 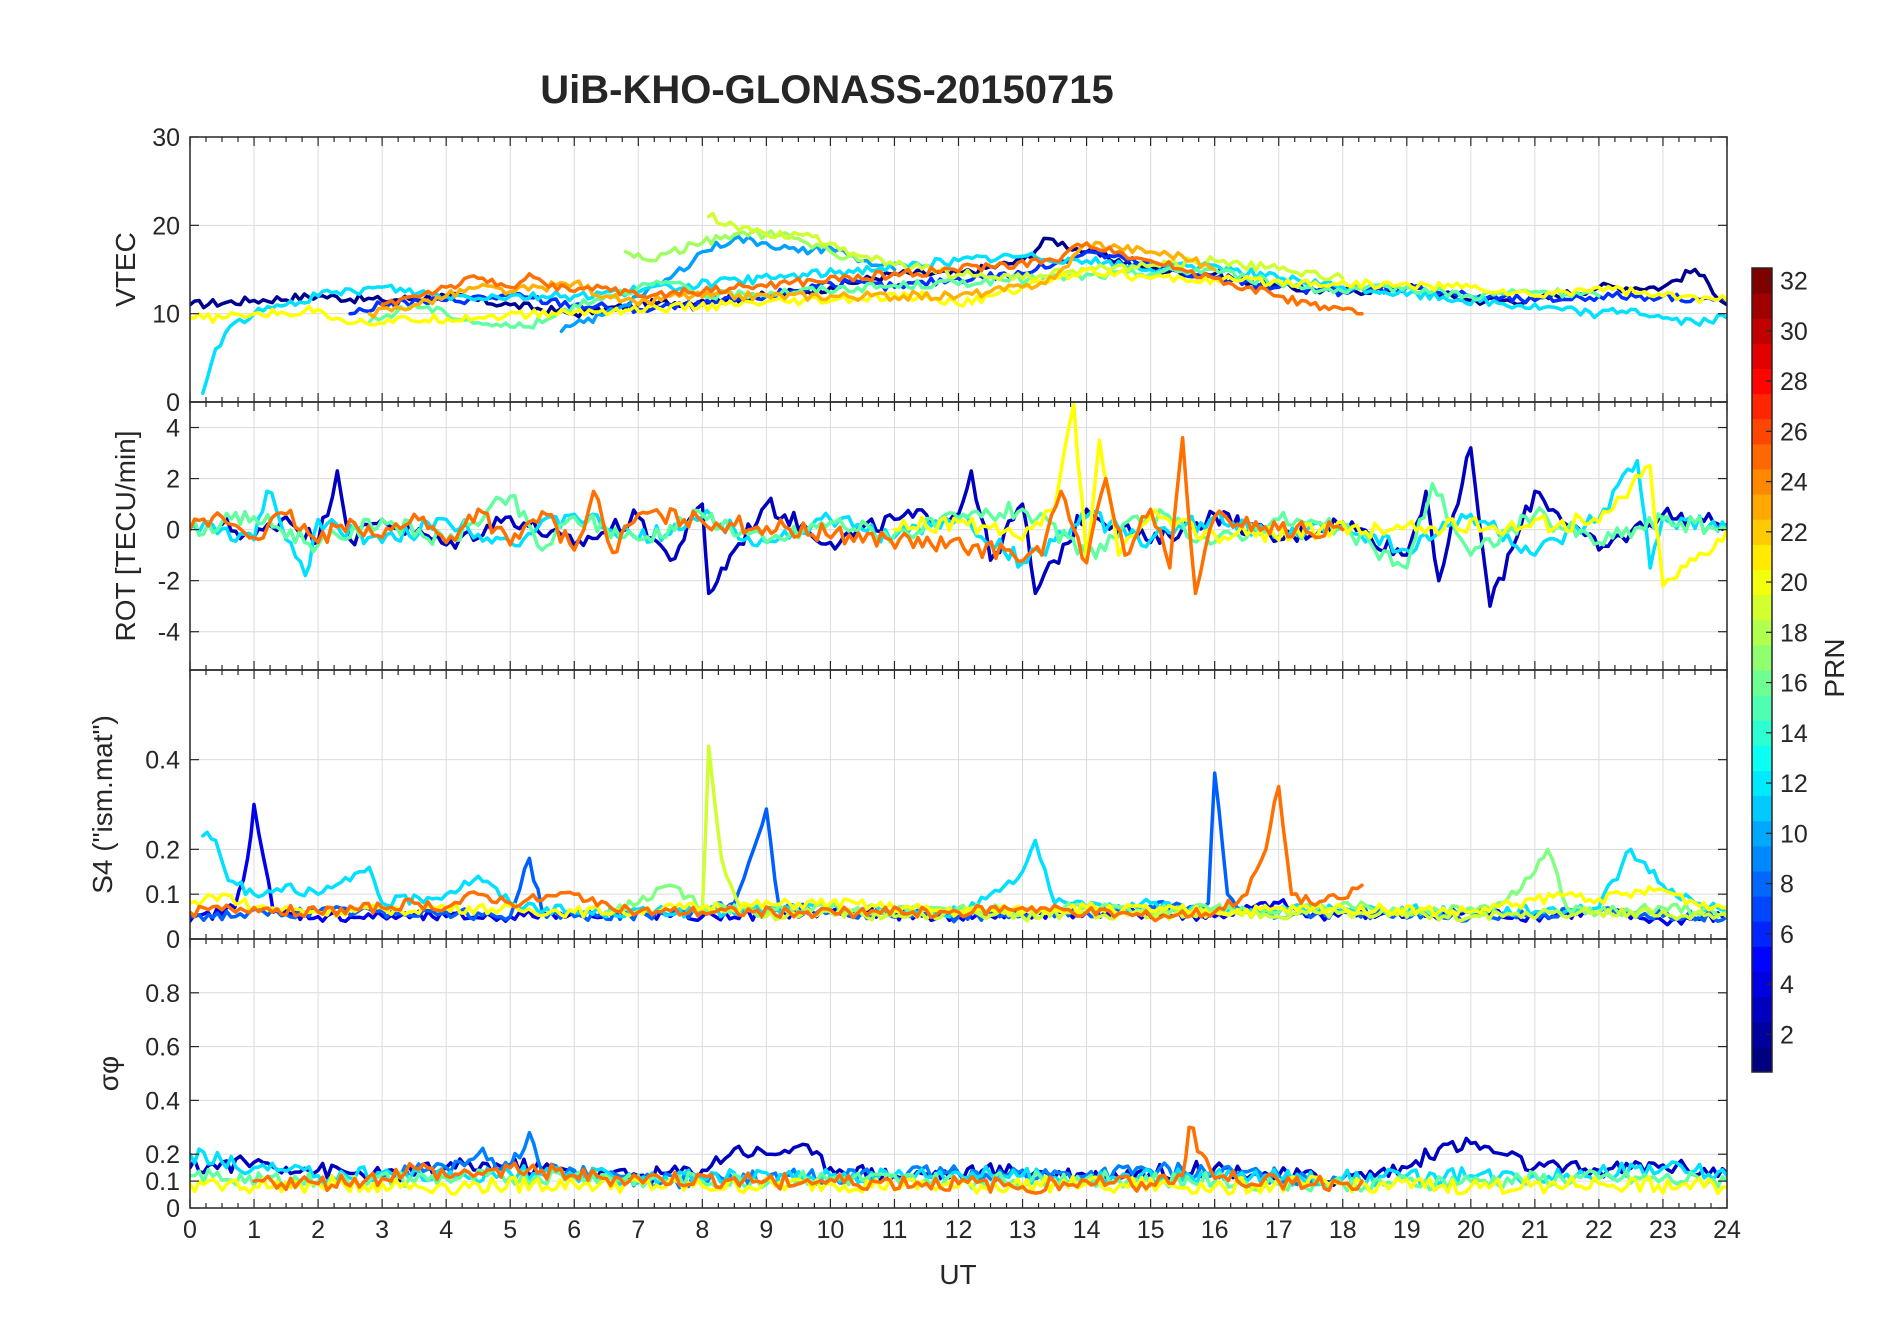 What do you see at coordinates (166, 138) in the screenshot?
I see `y-tick-label: 30` at bounding box center [166, 138].